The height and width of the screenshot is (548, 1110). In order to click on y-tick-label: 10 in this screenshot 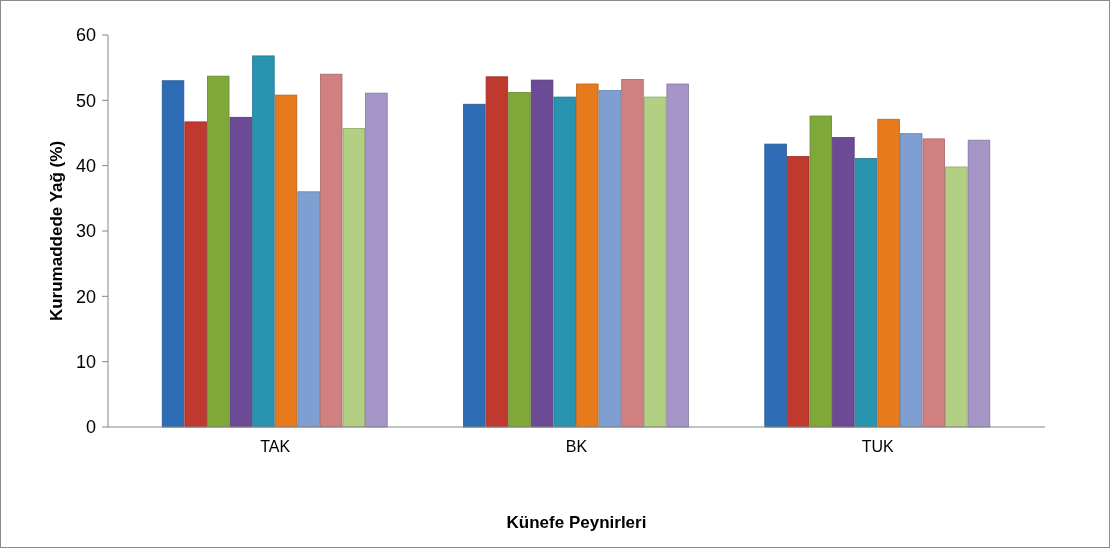, I will do `click(85, 361)`.